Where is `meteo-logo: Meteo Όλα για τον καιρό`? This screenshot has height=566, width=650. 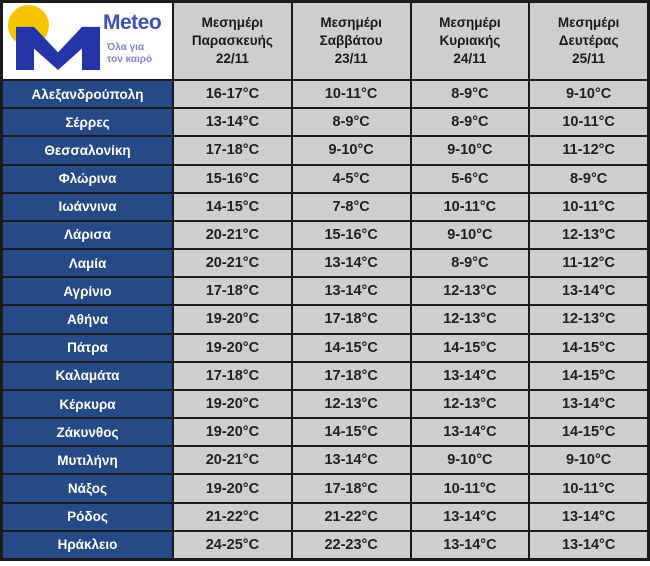 meteo-logo: Meteo Όλα για τον καιρό is located at coordinates (87, 41).